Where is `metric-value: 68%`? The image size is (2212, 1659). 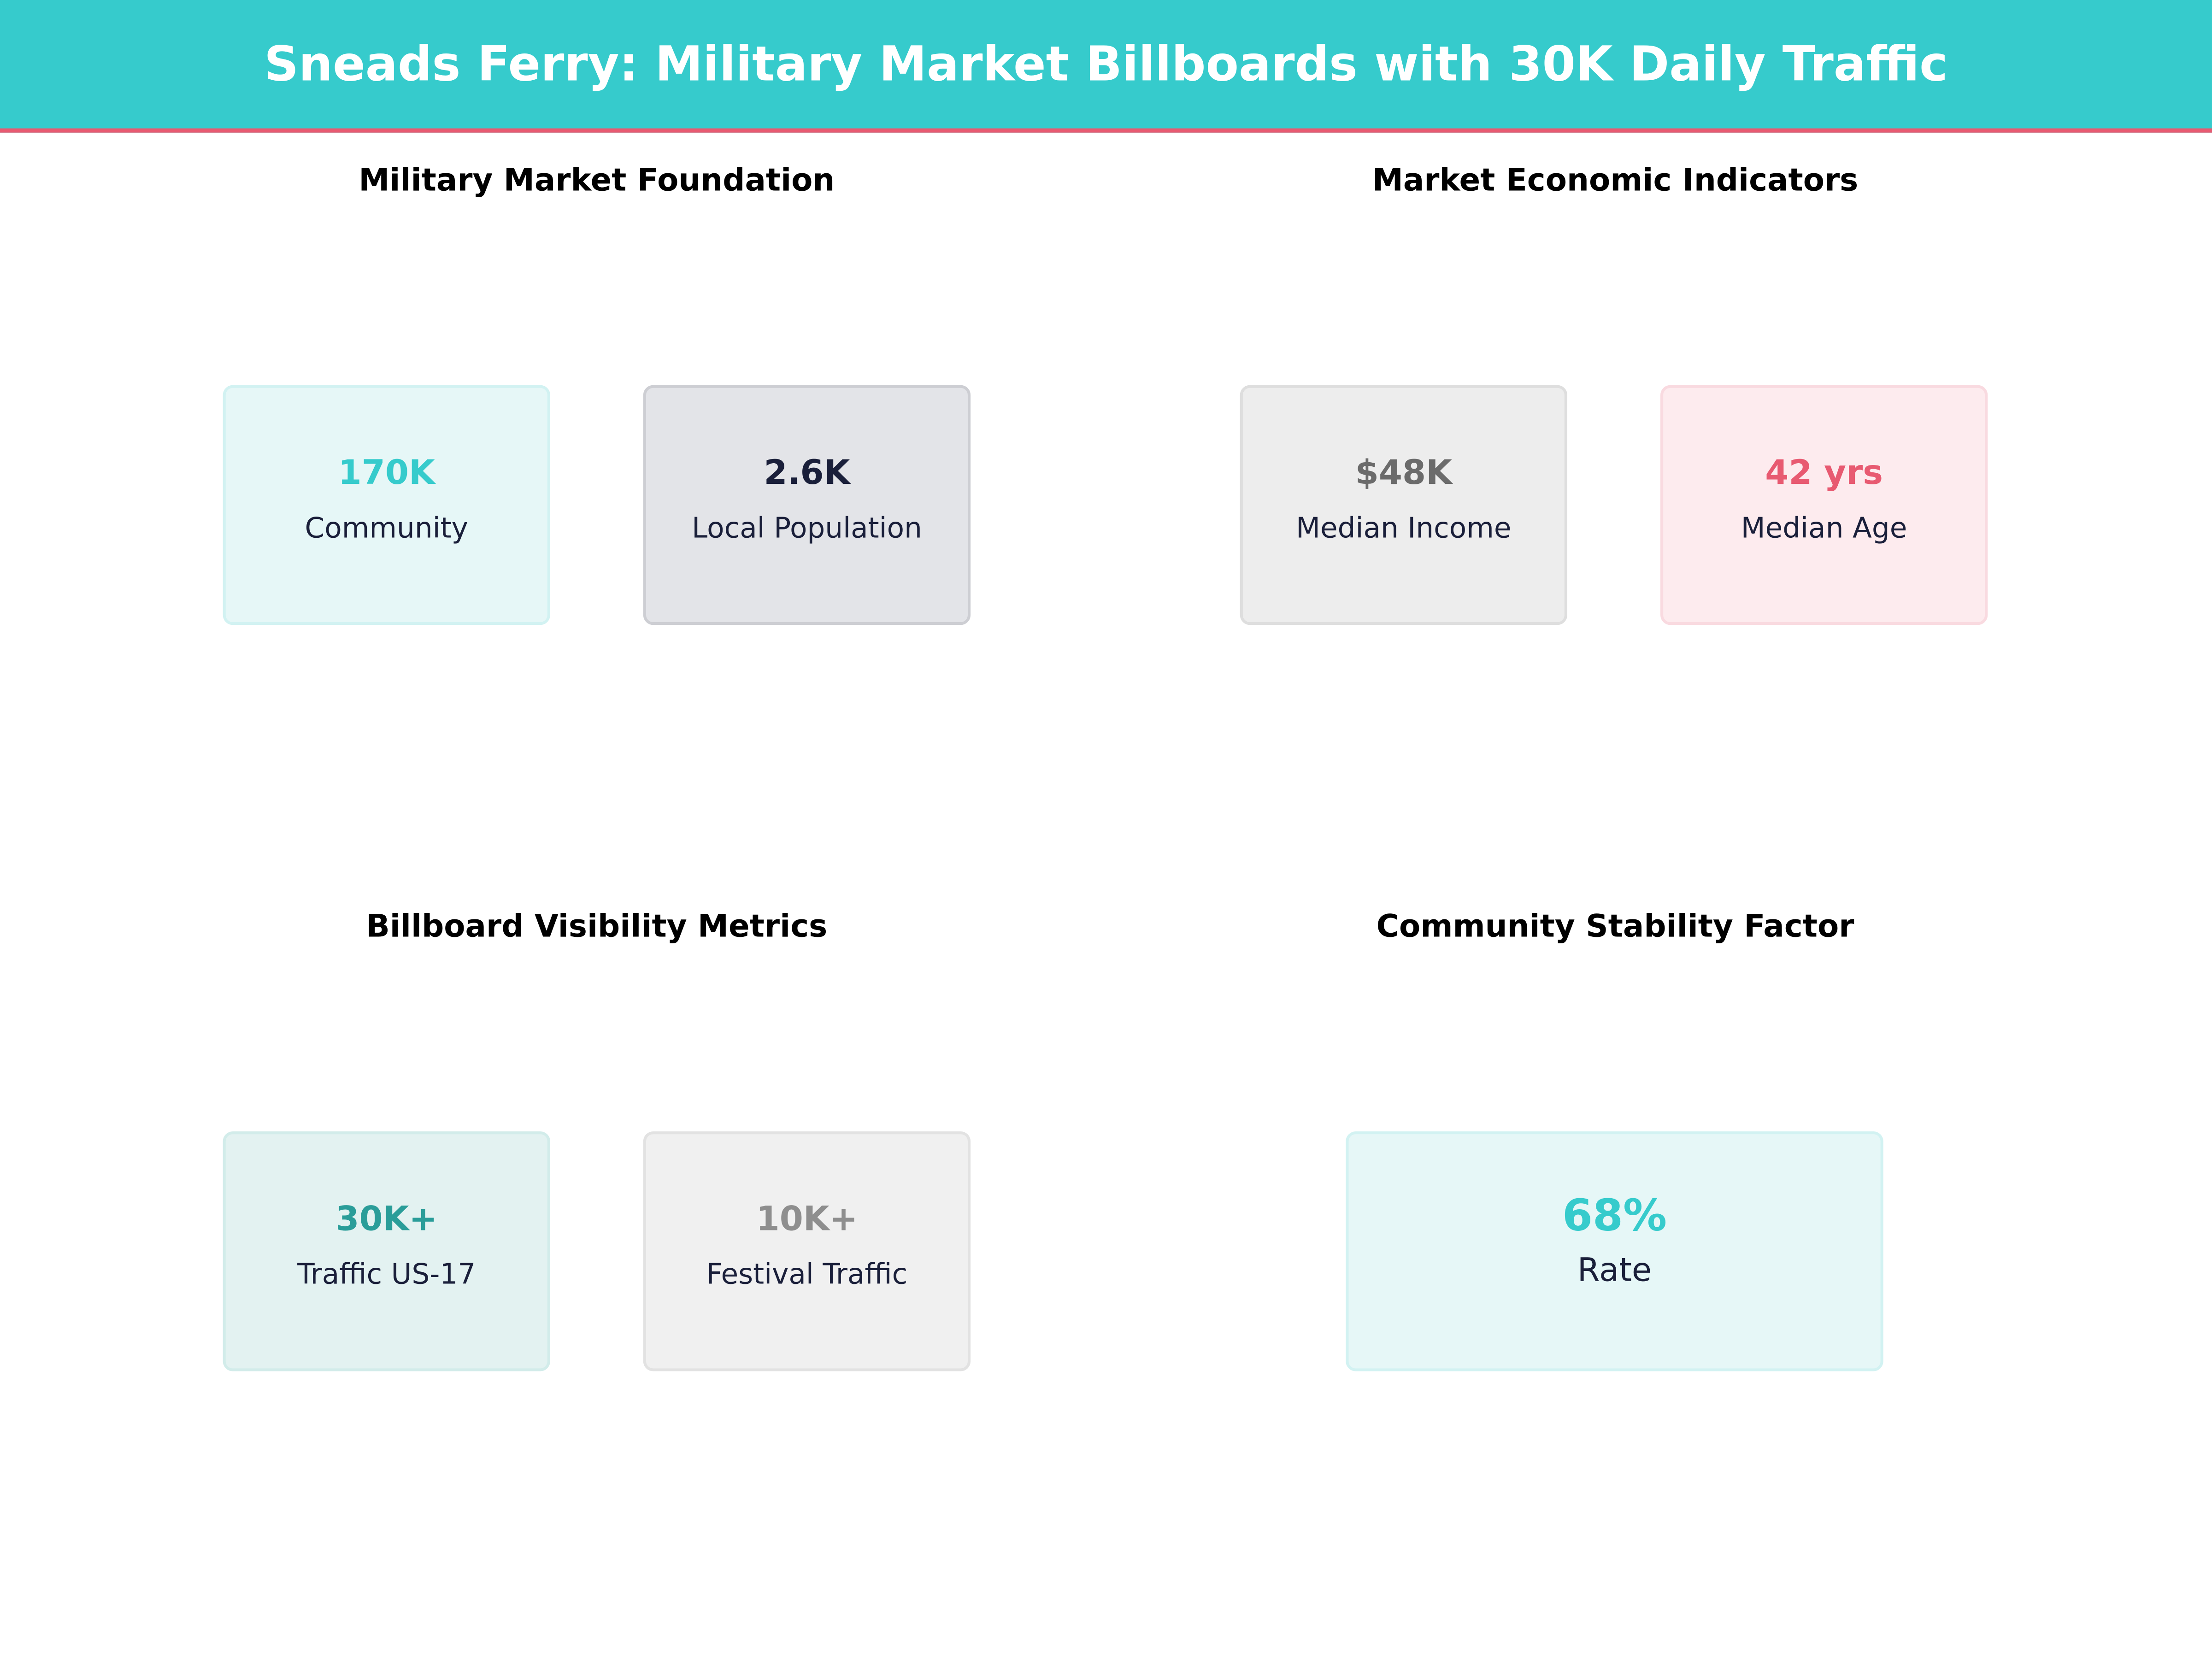
metric-value: 68% is located at coordinates (1614, 1215).